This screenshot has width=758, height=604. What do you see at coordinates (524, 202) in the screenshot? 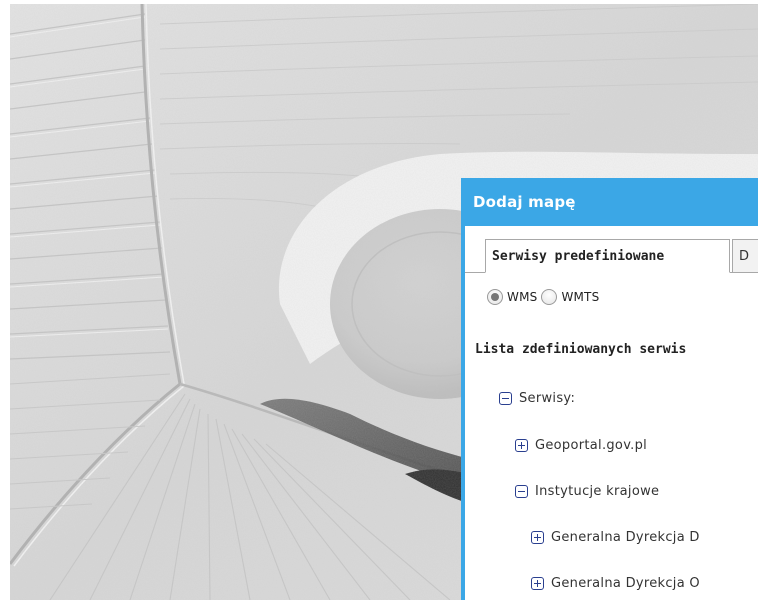
I see `dialog-title: Dodaj mapę` at bounding box center [524, 202].